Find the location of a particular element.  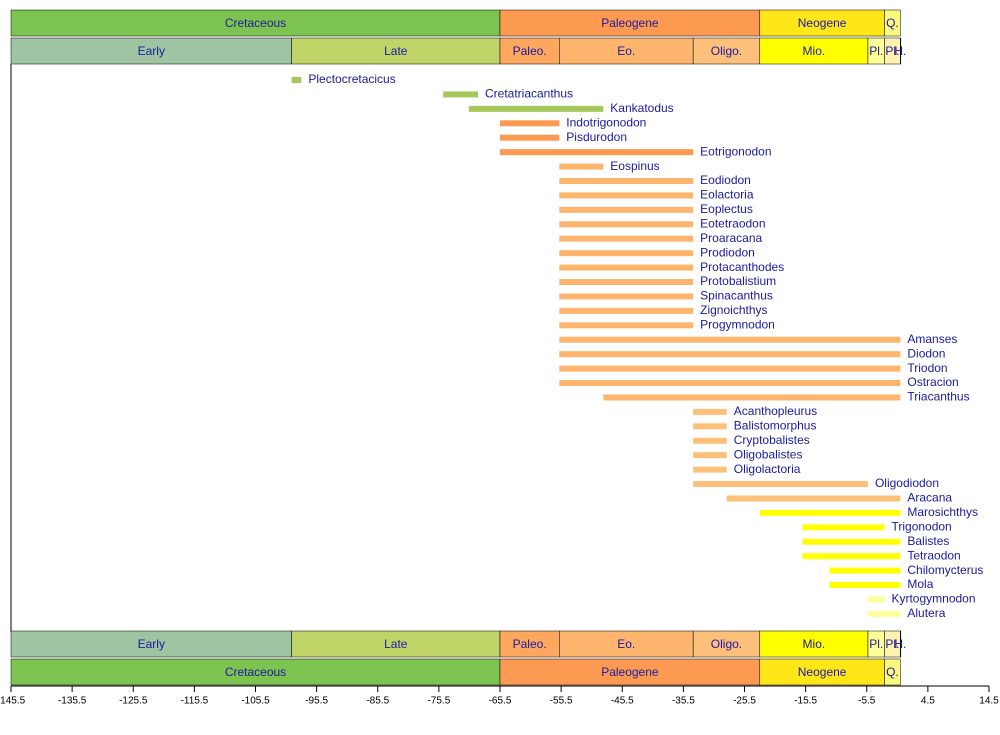

epoch-label: H. is located at coordinates (900, 644).